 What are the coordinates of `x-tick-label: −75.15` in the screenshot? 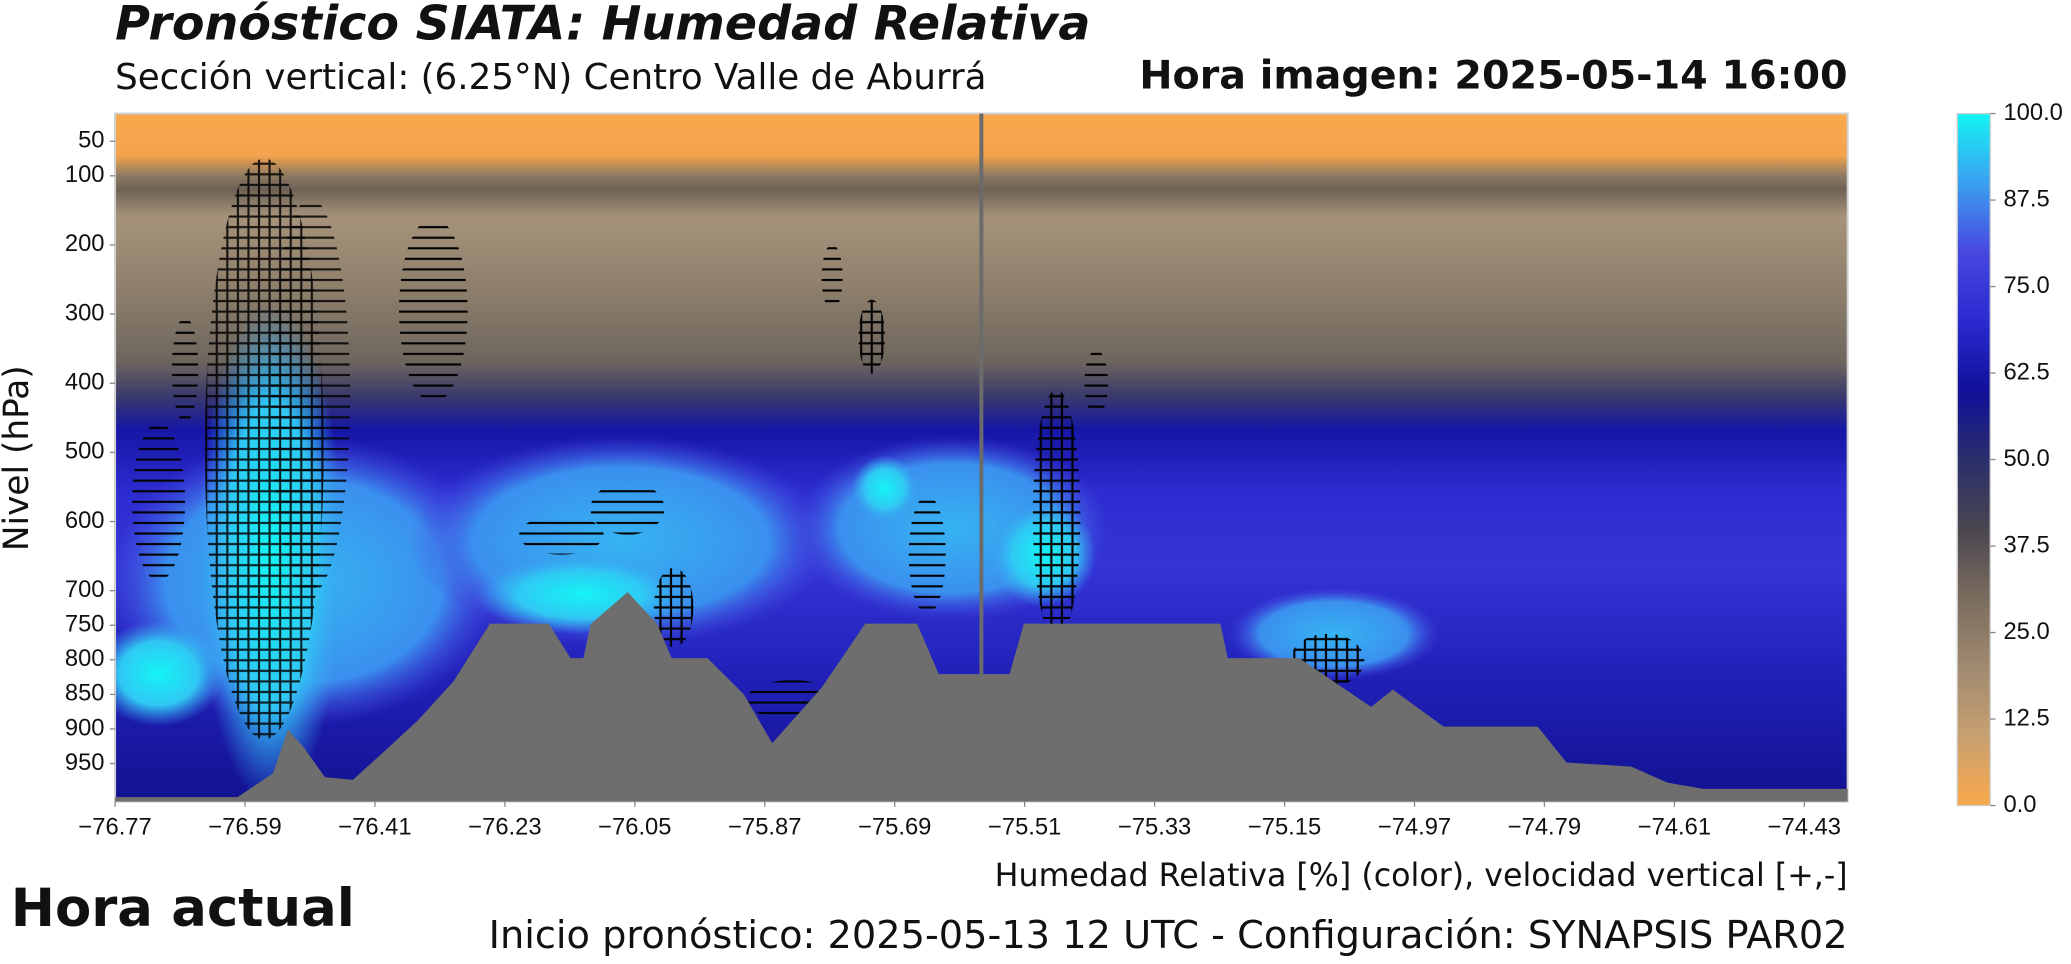 It's located at (1284, 826).